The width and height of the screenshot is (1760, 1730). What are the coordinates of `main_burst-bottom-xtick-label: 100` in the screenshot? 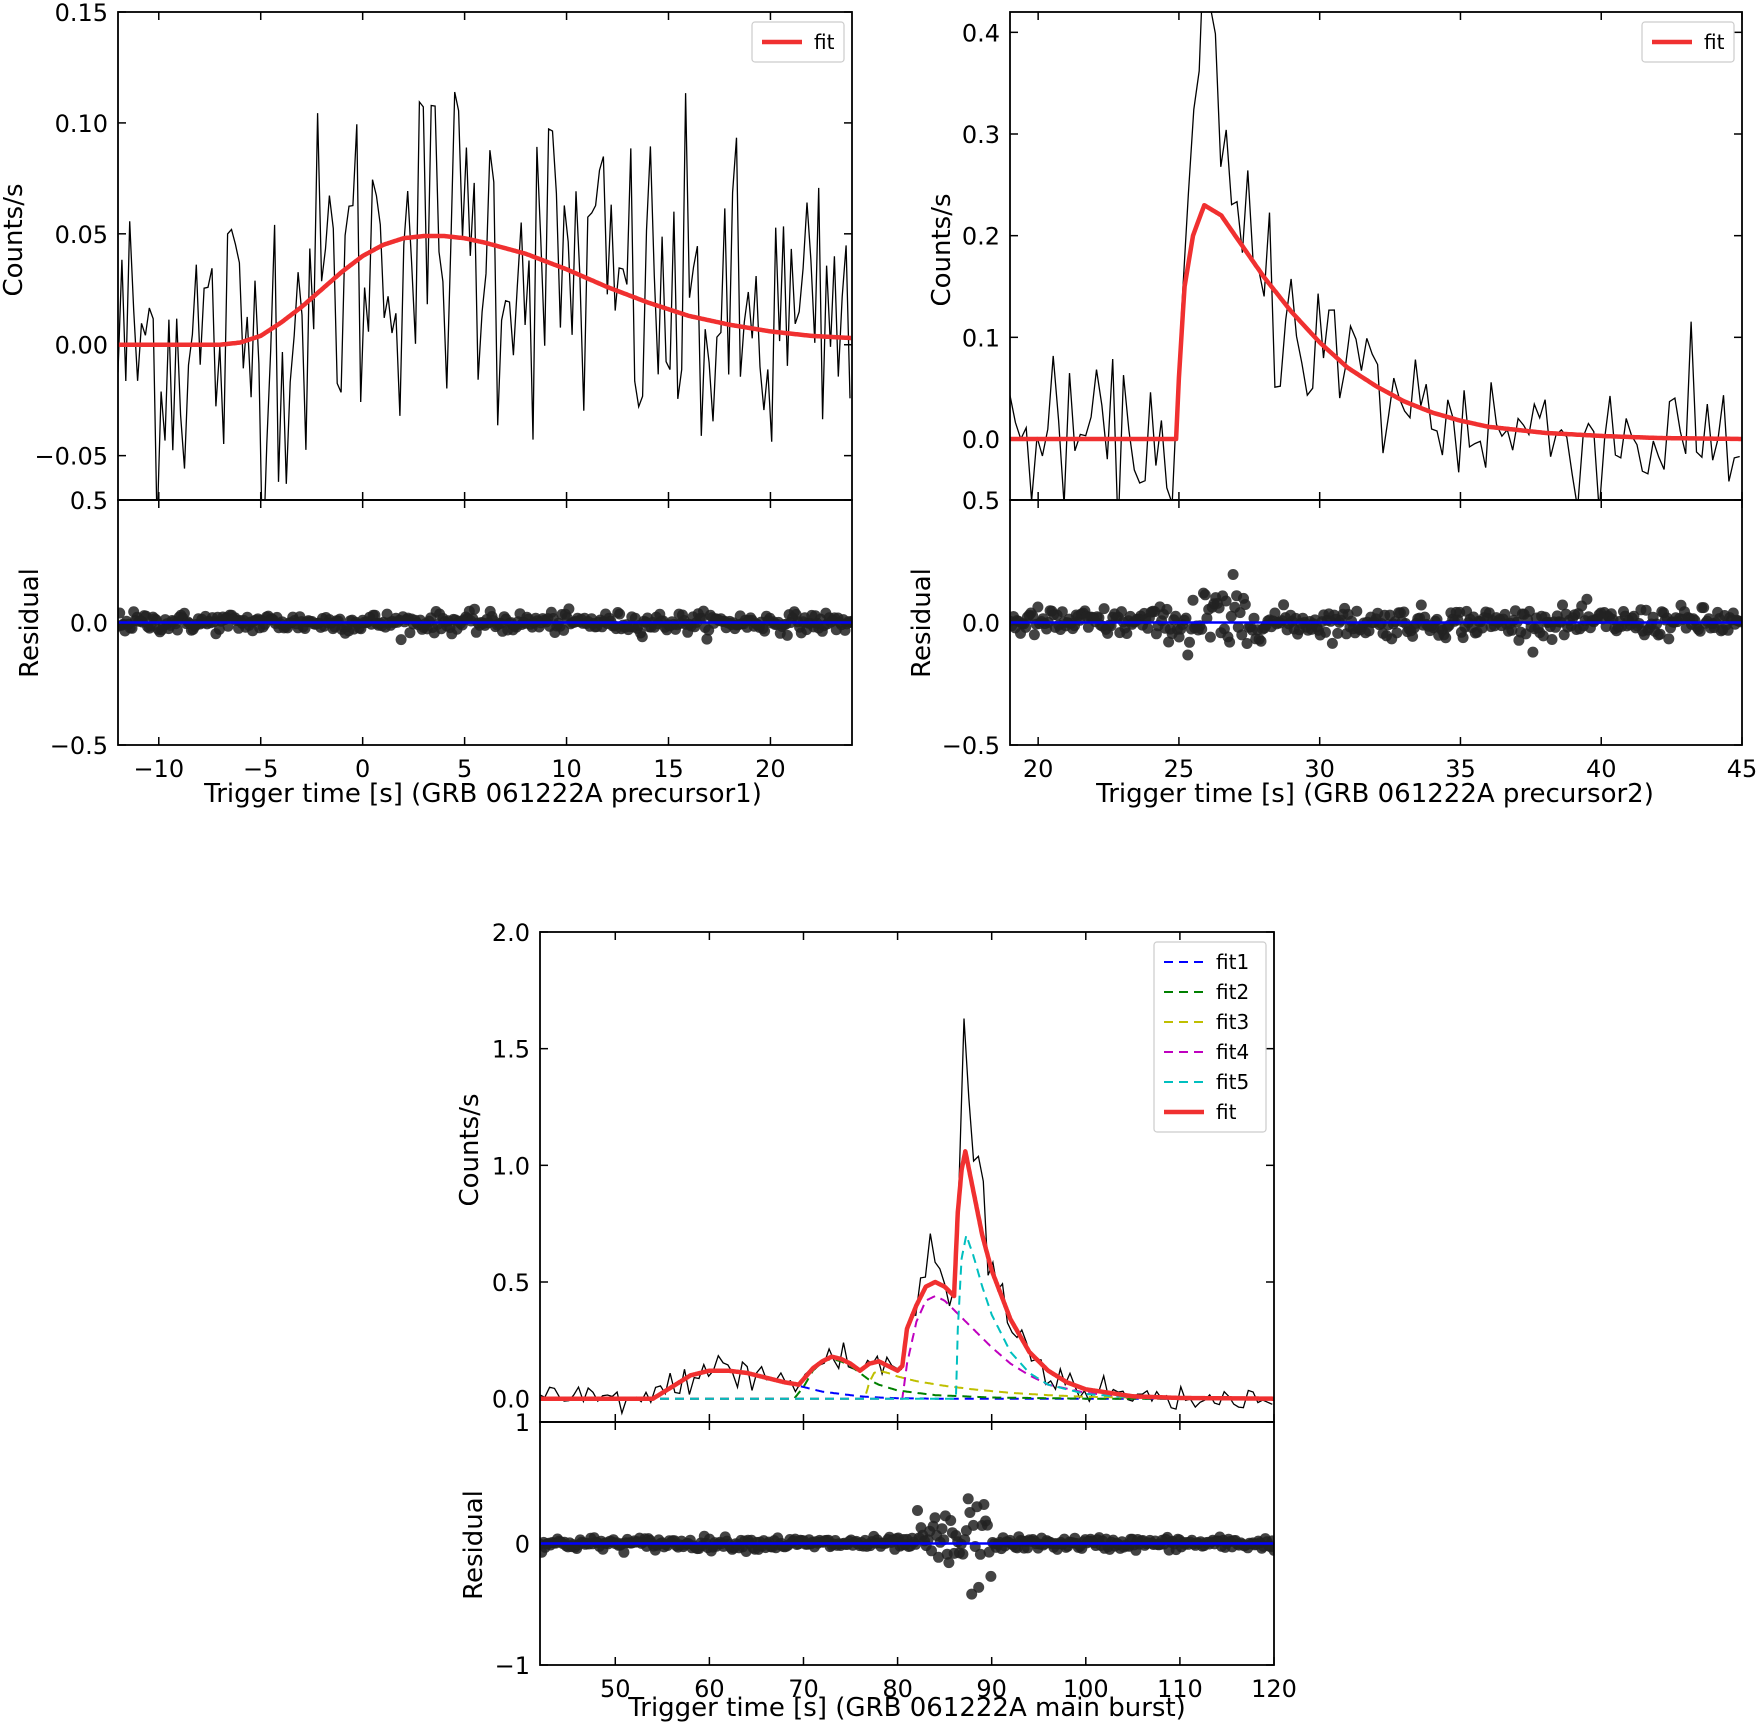 It's located at (1086, 1689).